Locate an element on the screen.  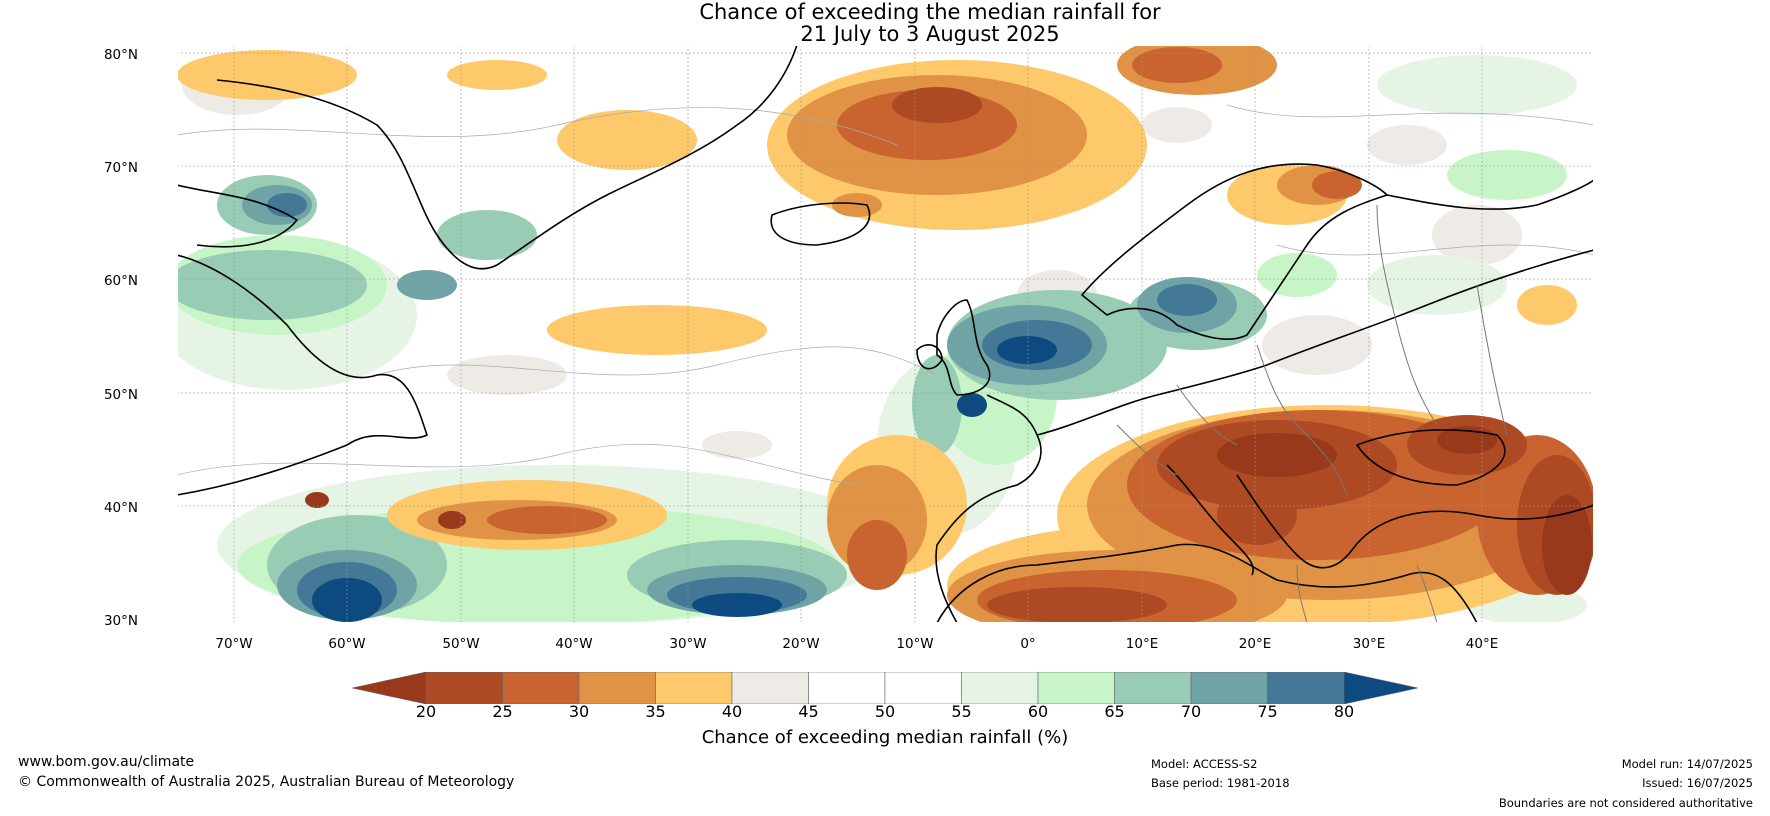
colorbar-tick-label: 55 is located at coordinates (961, 711).